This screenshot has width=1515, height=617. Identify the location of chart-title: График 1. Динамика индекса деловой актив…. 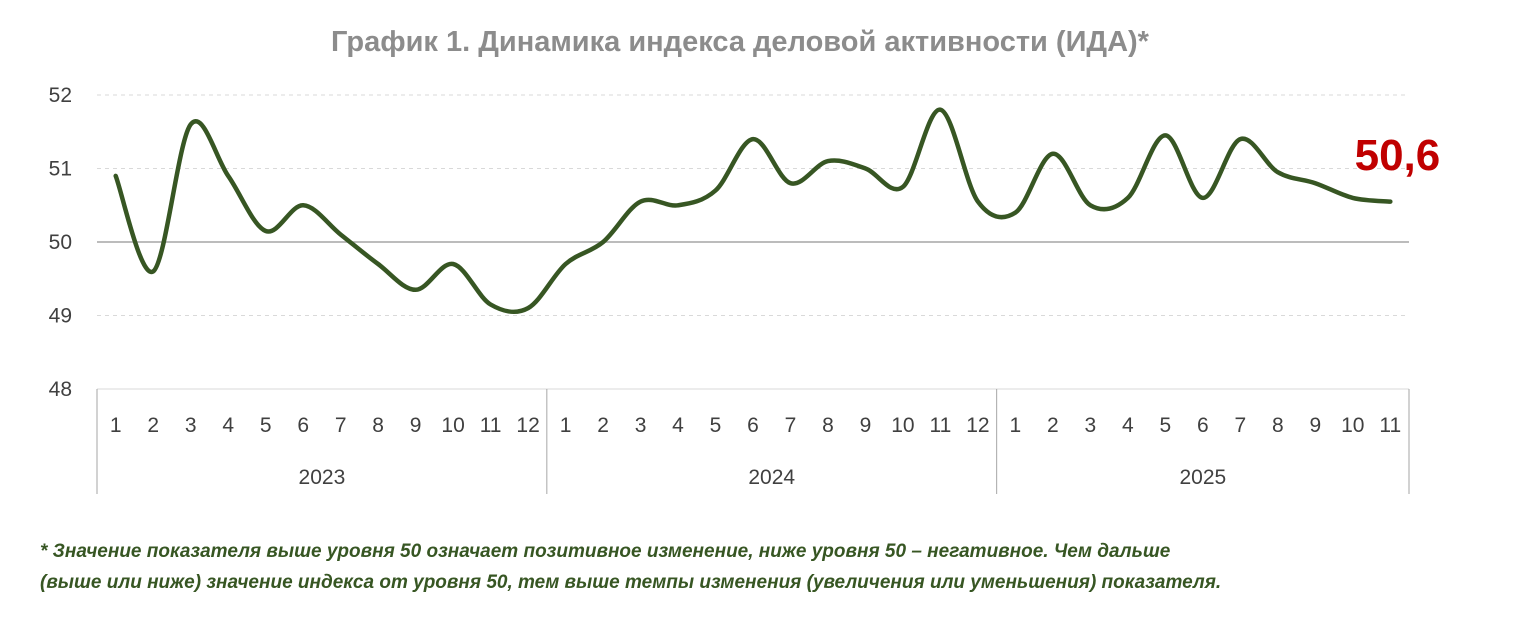
(740, 42).